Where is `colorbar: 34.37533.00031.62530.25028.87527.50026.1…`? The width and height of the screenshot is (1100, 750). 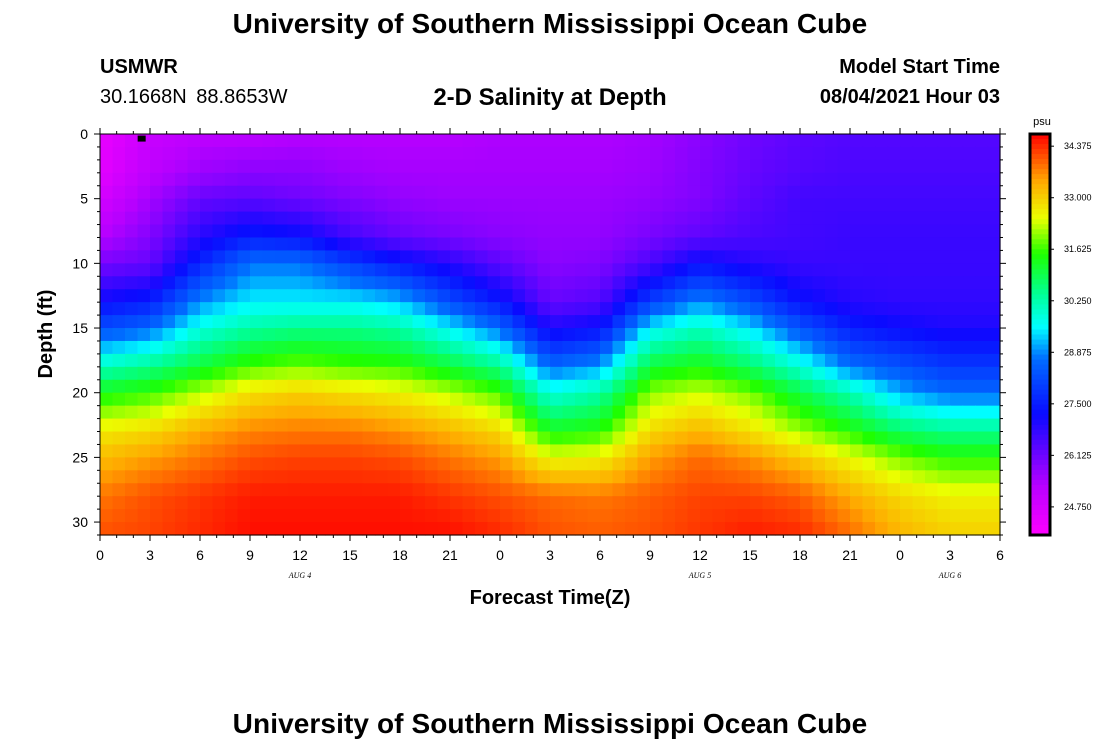
colorbar: 34.37533.00031.62530.25028.87527.50026.1… is located at coordinates (1060, 334).